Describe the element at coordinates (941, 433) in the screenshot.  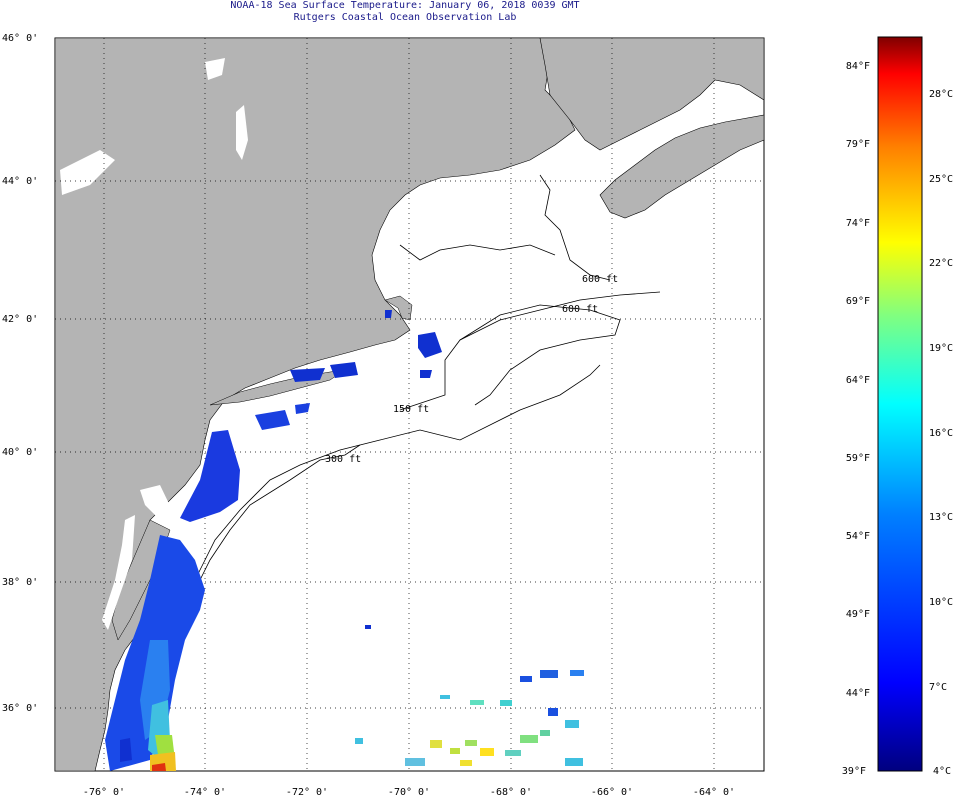
I see `cb-c-16: 16°C` at that location.